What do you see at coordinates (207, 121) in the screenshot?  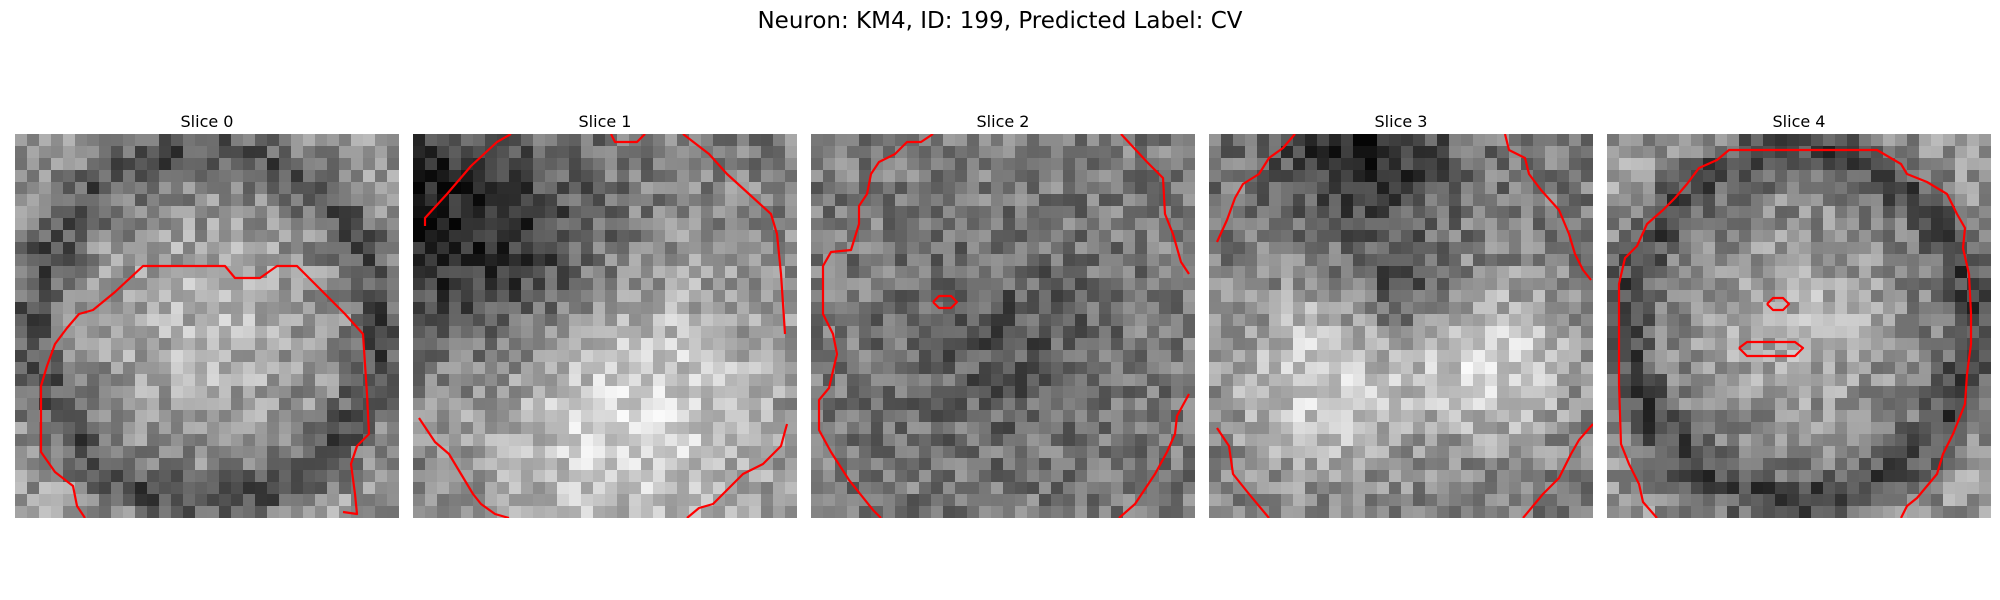 I see `slice-title: Slice 0` at bounding box center [207, 121].